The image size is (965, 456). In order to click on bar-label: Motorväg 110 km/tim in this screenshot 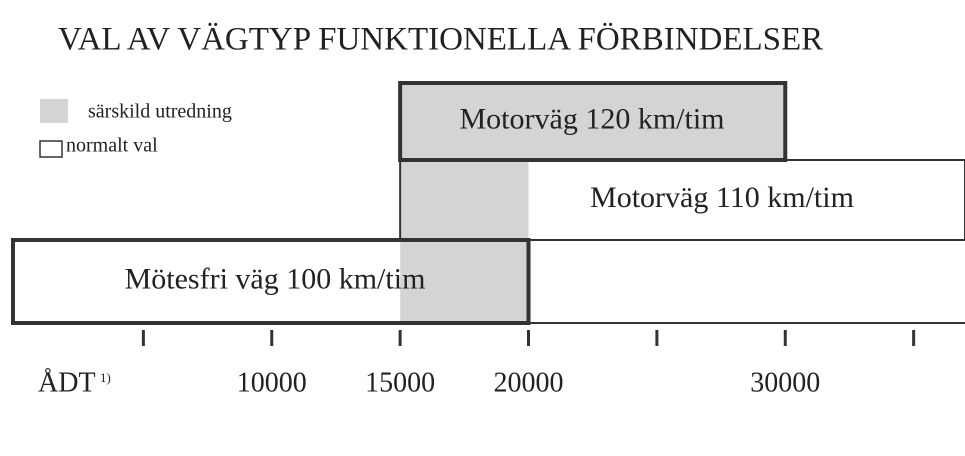, I will do `click(722, 197)`.